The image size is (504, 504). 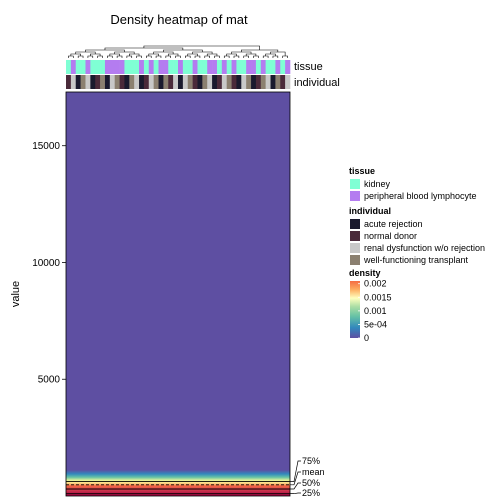 What do you see at coordinates (311, 483) in the screenshot?
I see `quantile-label: 50%` at bounding box center [311, 483].